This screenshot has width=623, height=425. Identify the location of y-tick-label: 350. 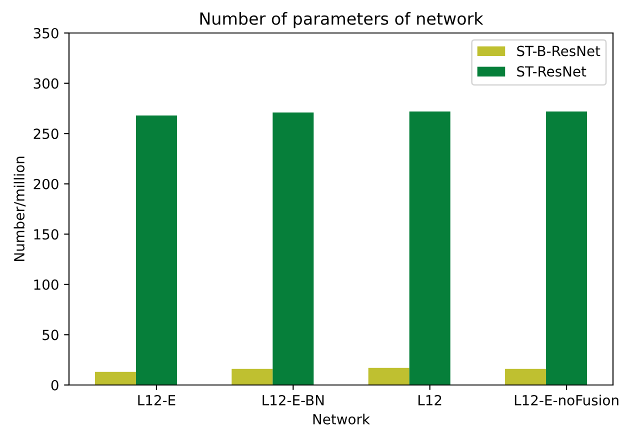
(46, 33).